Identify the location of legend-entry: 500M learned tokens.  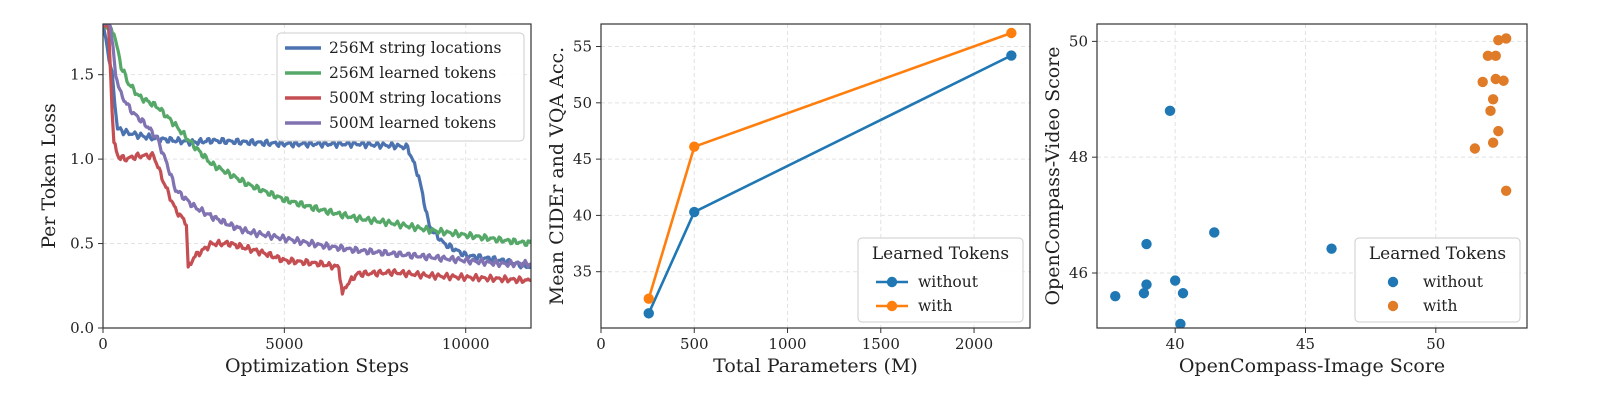
(412, 123).